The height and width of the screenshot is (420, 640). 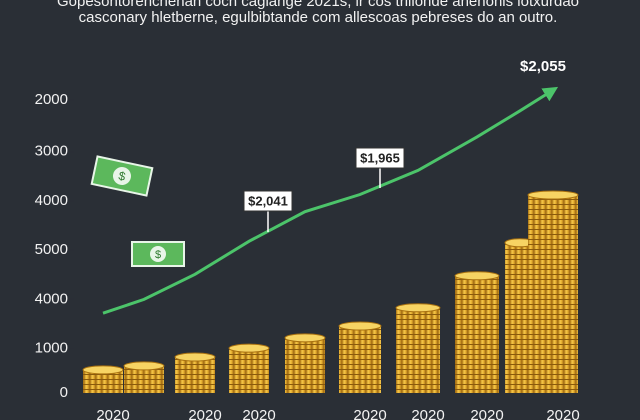 What do you see at coordinates (51, 348) in the screenshot?
I see `y-tick-label: 1000` at bounding box center [51, 348].